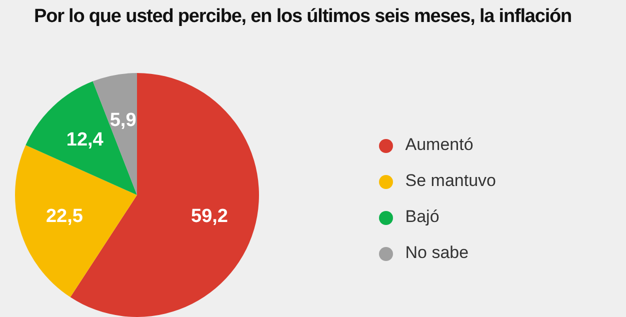  What do you see at coordinates (85, 140) in the screenshot?
I see `data-label: 12,4` at bounding box center [85, 140].